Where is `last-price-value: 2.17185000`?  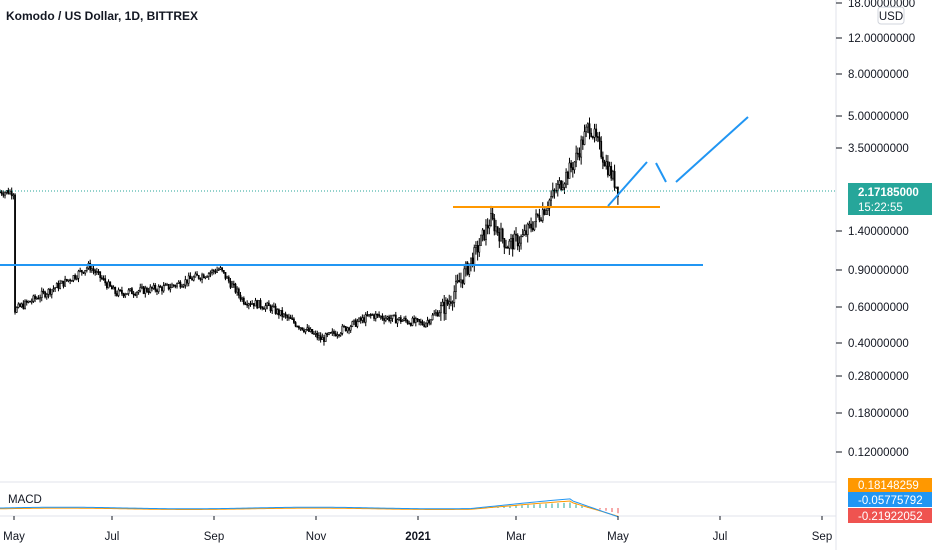
last-price-value: 2.17185000 is located at coordinates (888, 193).